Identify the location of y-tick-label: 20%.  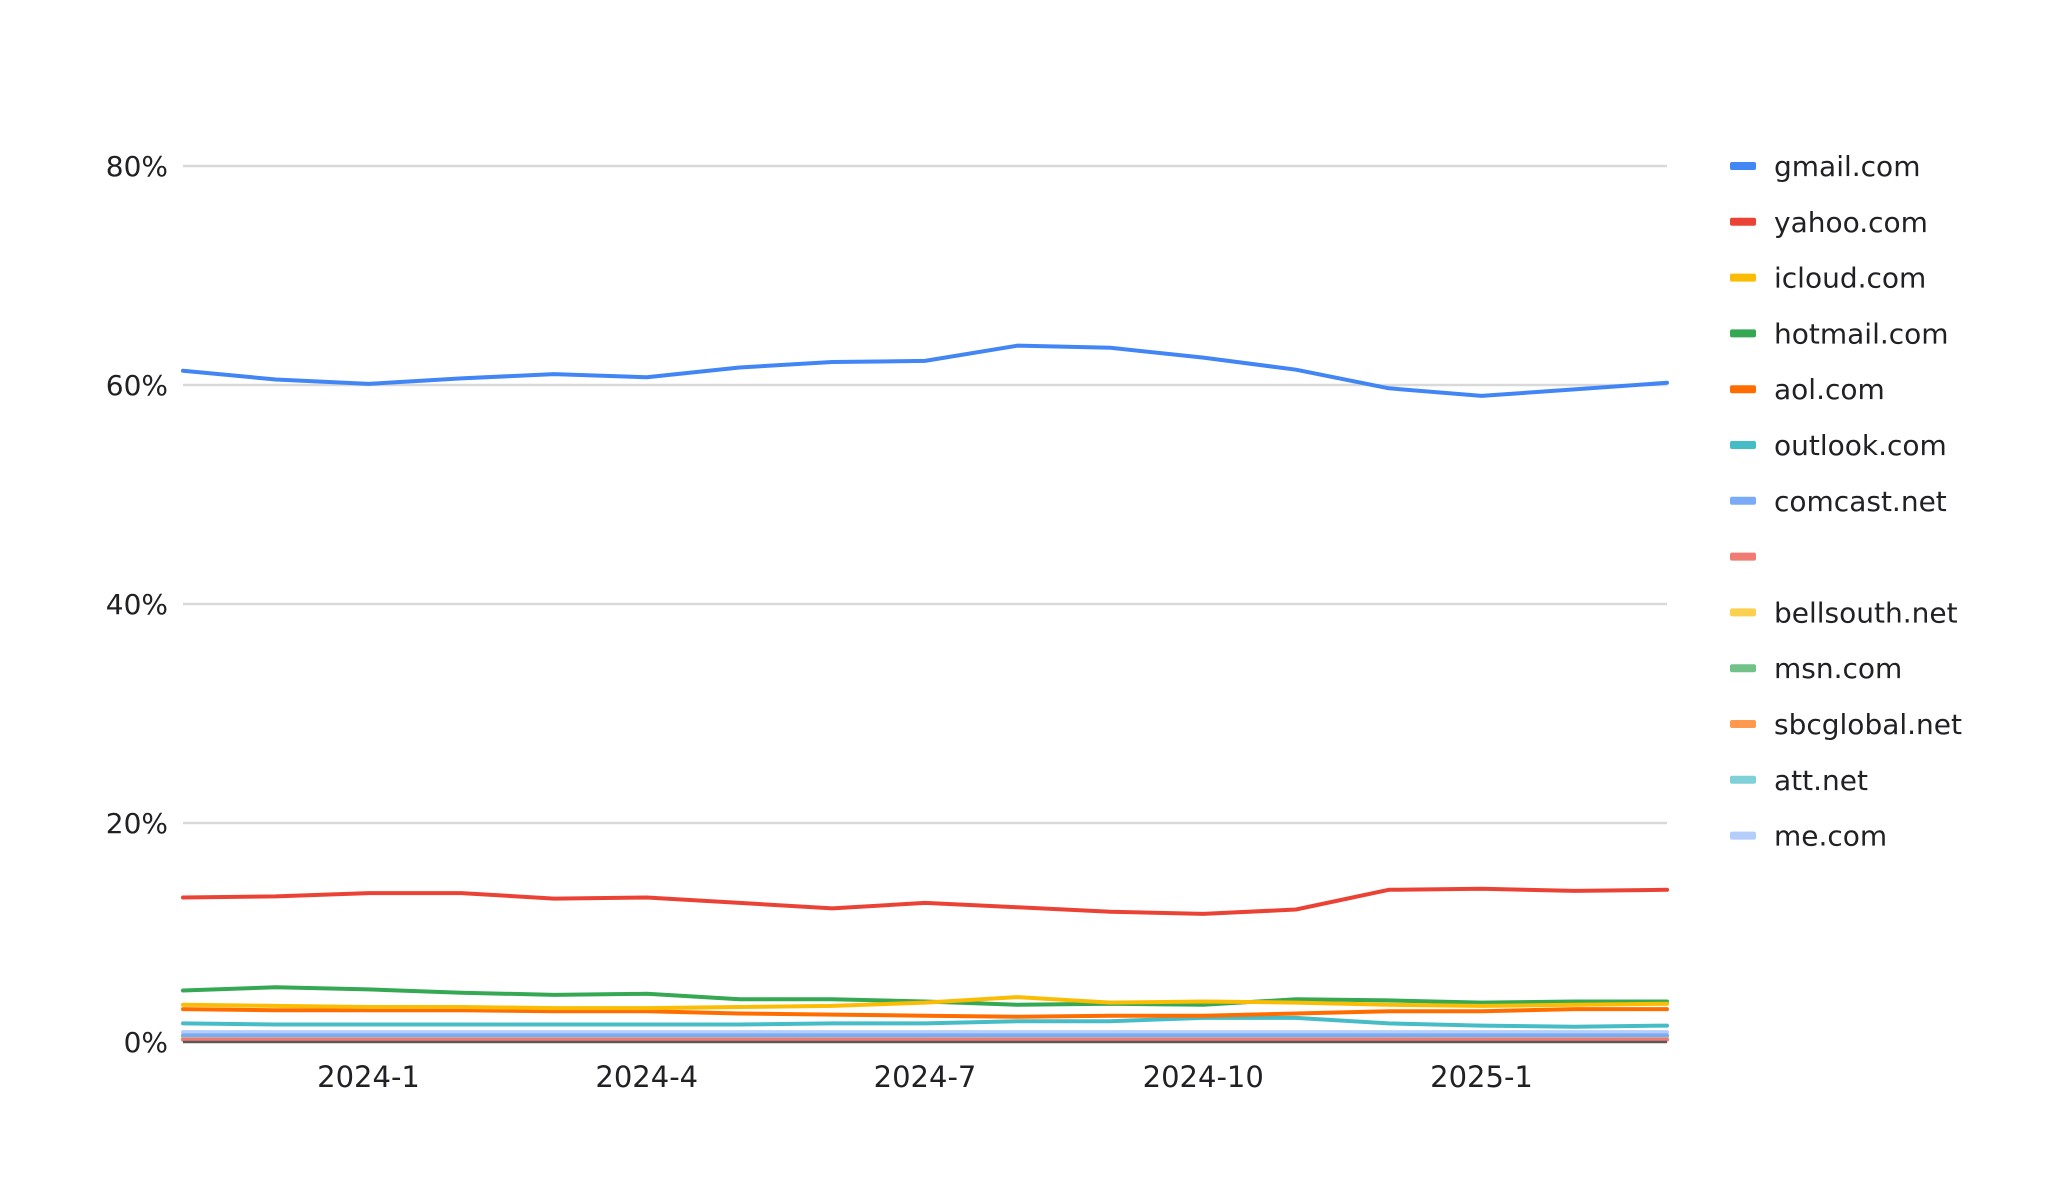
(137, 823).